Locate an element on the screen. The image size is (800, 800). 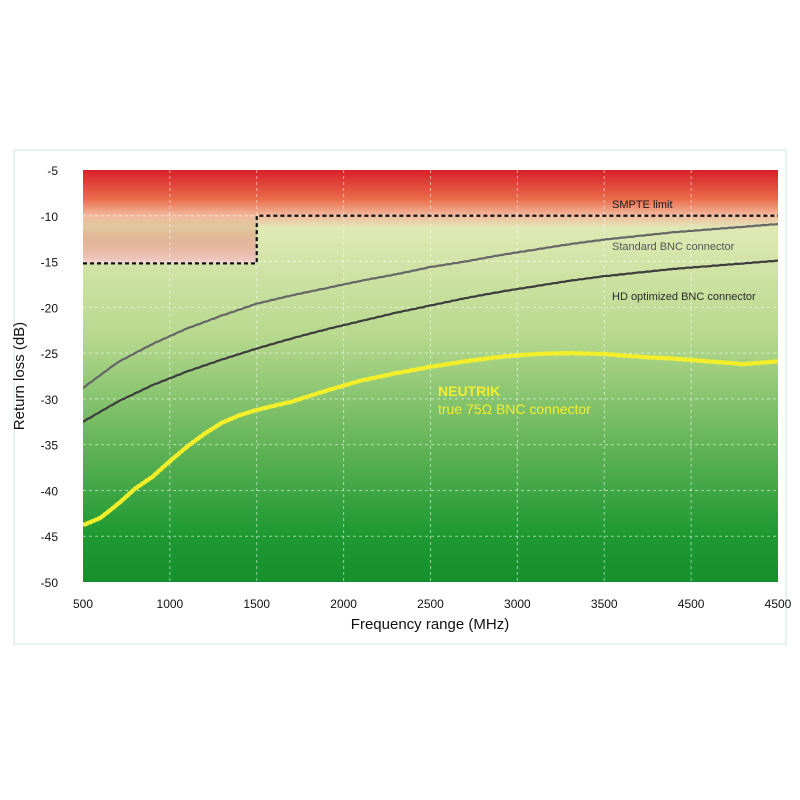
x-tick-label: 500 is located at coordinates (83, 604).